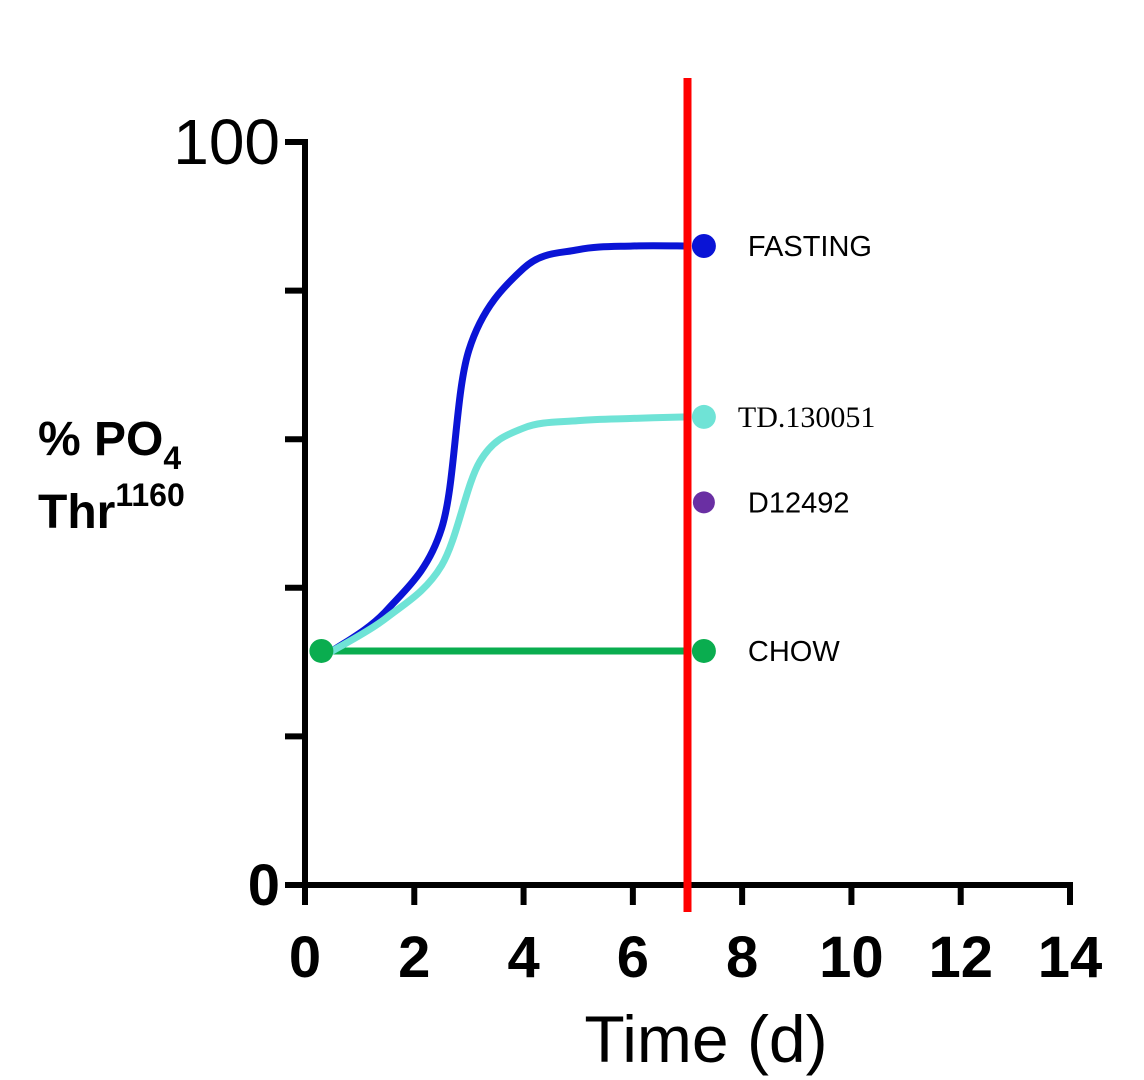  What do you see at coordinates (226, 142) in the screenshot?
I see `y-tick-label: 100` at bounding box center [226, 142].